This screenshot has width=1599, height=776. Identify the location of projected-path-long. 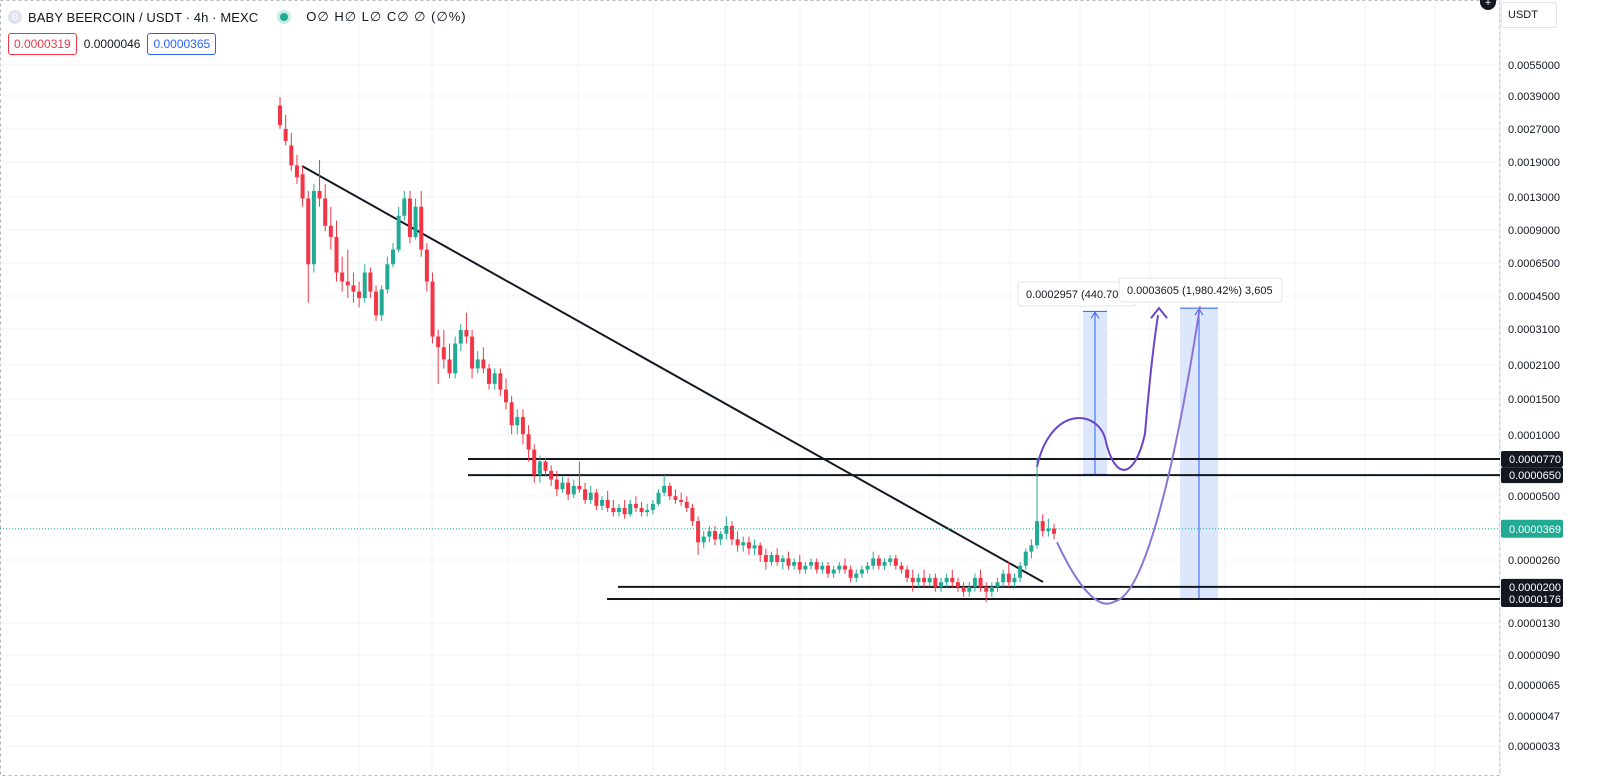
(1128, 455).